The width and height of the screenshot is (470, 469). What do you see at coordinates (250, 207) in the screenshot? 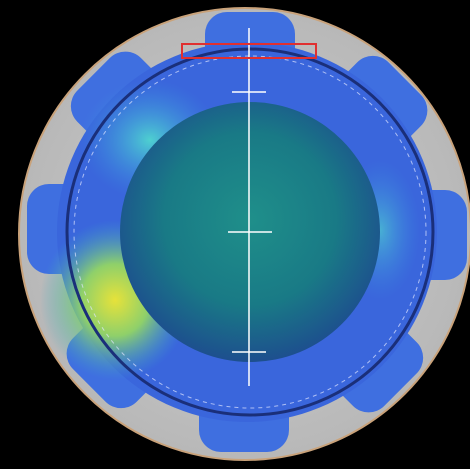
I see `crosshairs` at bounding box center [250, 207].